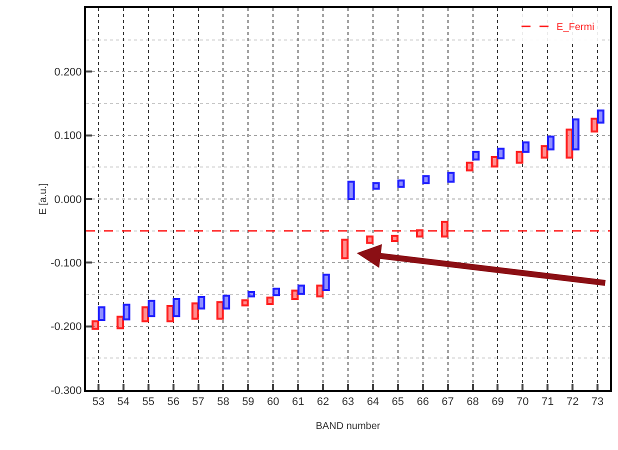  What do you see at coordinates (298, 402) in the screenshot?
I see `x-tick-label: 61` at bounding box center [298, 402].